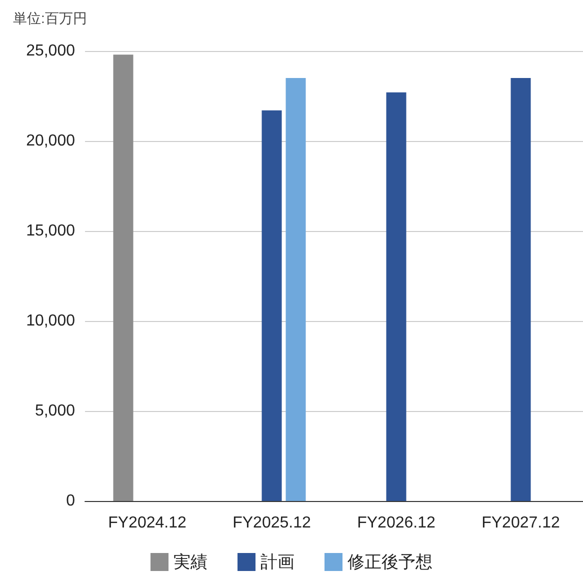  I want to click on y-tick-label: 0, so click(71, 501).